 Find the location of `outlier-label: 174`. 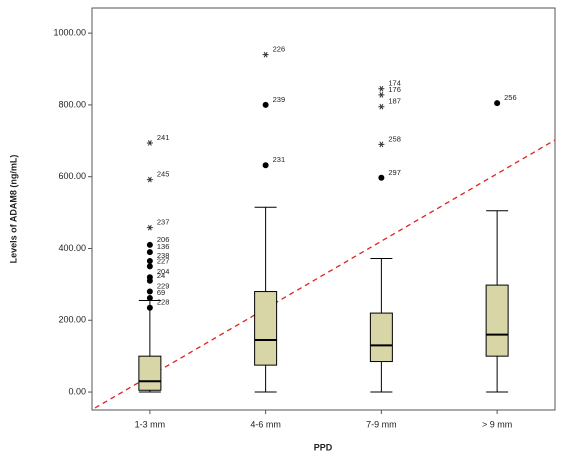

outlier-label: 174 is located at coordinates (394, 83).